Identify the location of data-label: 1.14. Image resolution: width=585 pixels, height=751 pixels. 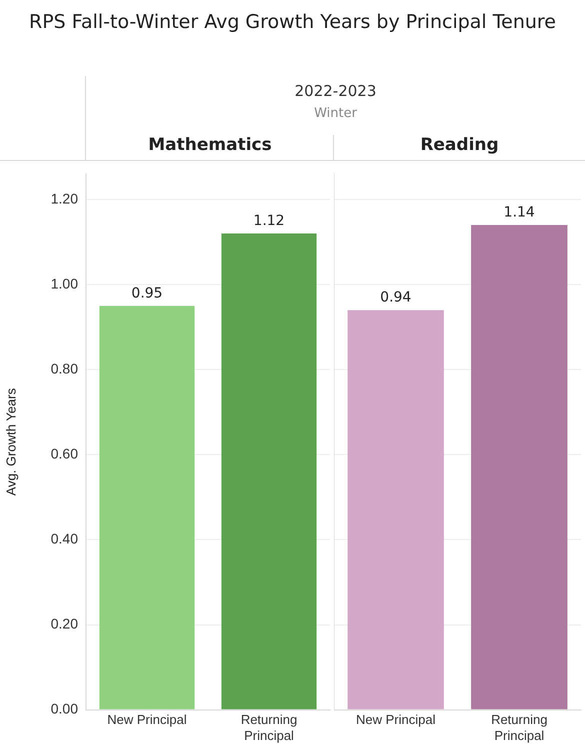
(519, 212).